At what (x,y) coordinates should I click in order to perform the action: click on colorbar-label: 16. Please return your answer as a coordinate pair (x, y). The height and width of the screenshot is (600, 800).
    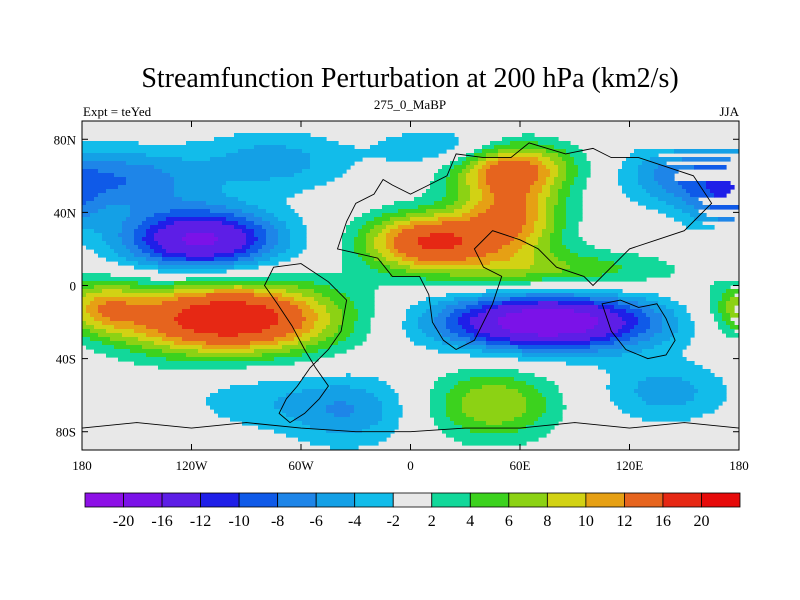
    Looking at the image, I should click on (663, 521).